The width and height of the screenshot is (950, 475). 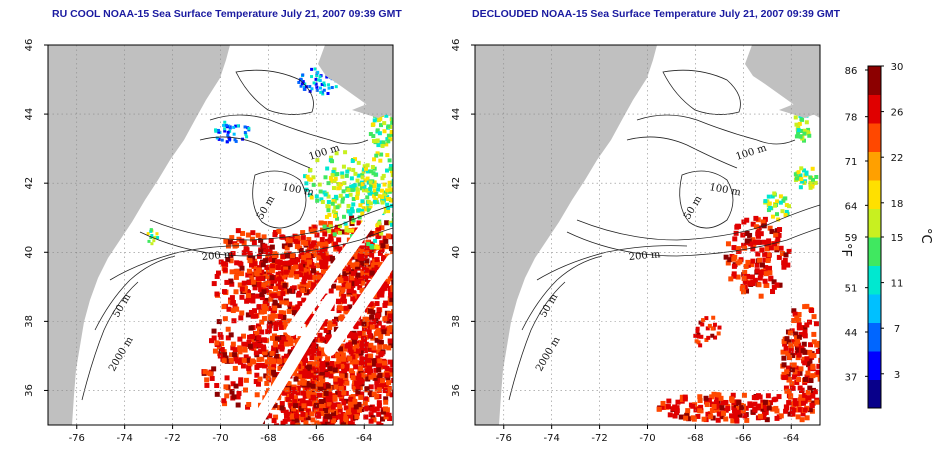 I want to click on celsius-tick-label: 7, so click(x=897, y=329).